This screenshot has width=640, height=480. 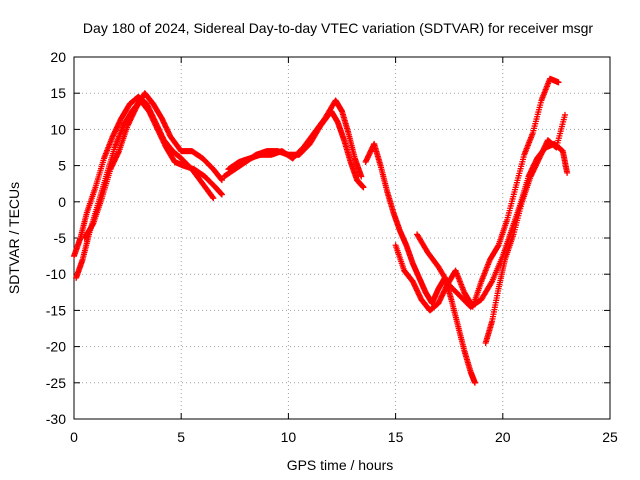 I want to click on x-tick-label: 0, so click(x=74, y=437).